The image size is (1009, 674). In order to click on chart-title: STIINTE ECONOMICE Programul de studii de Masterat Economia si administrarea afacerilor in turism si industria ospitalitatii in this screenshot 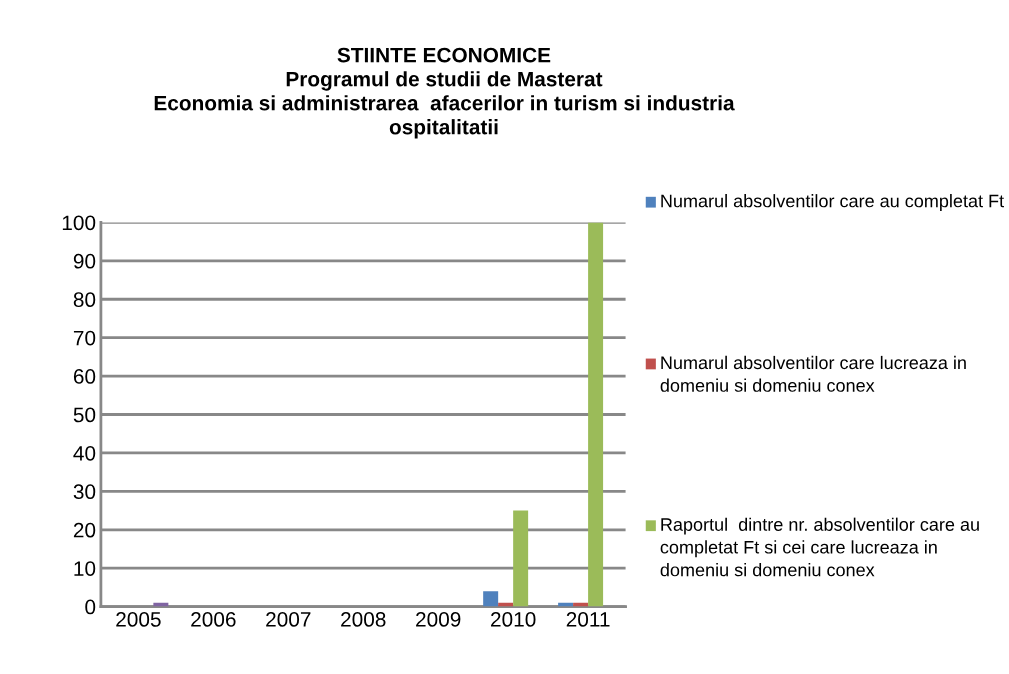, I will do `click(444, 93)`.